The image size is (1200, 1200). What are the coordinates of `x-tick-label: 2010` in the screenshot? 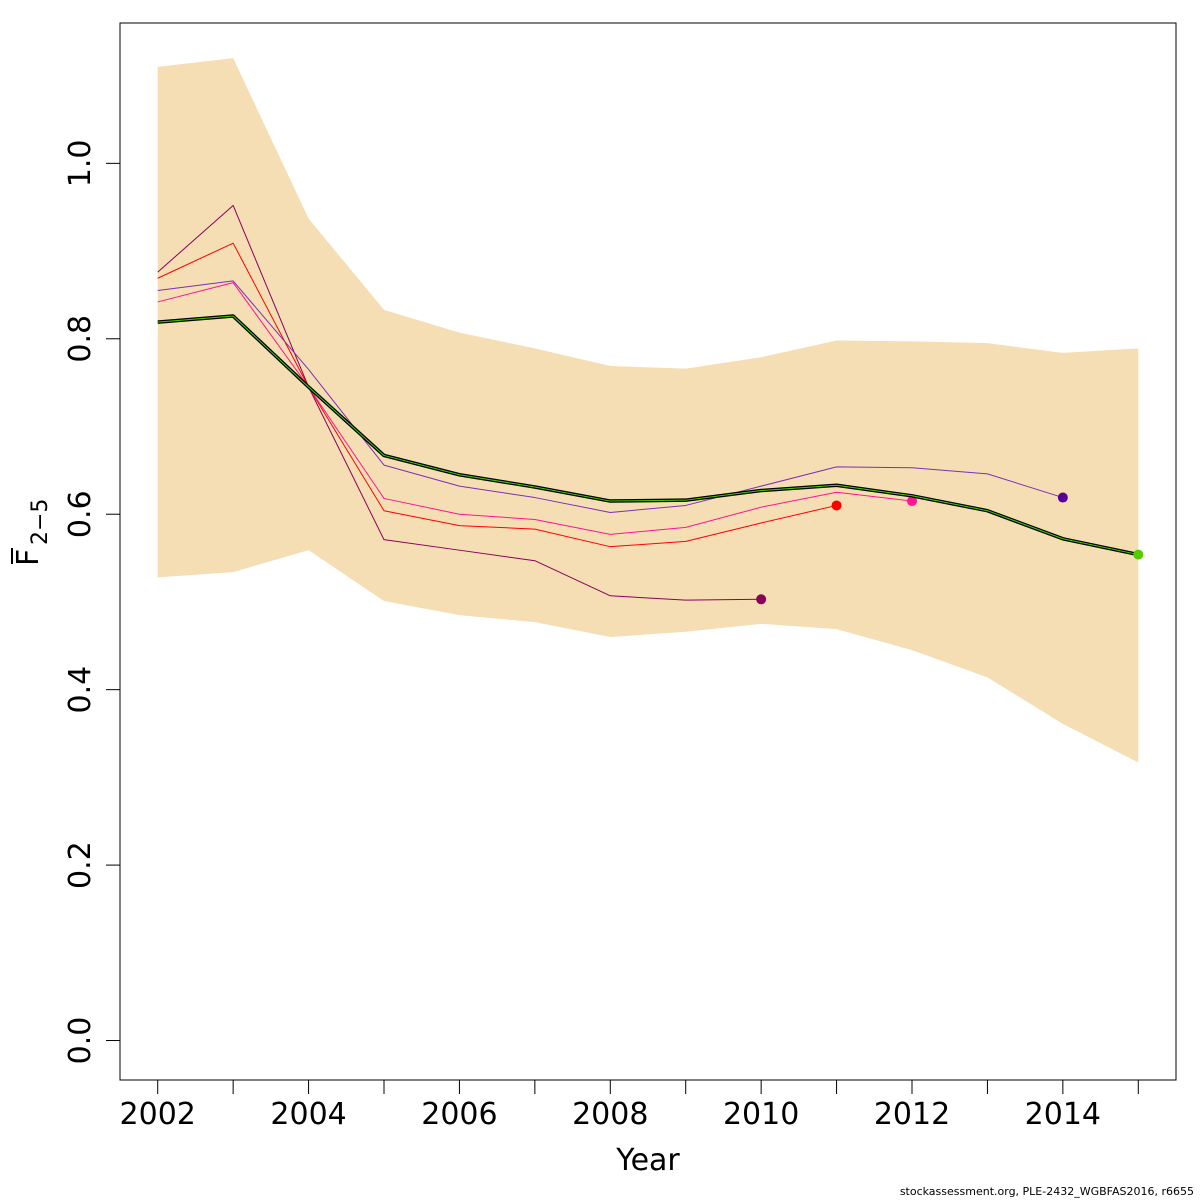 It's located at (761, 1114).